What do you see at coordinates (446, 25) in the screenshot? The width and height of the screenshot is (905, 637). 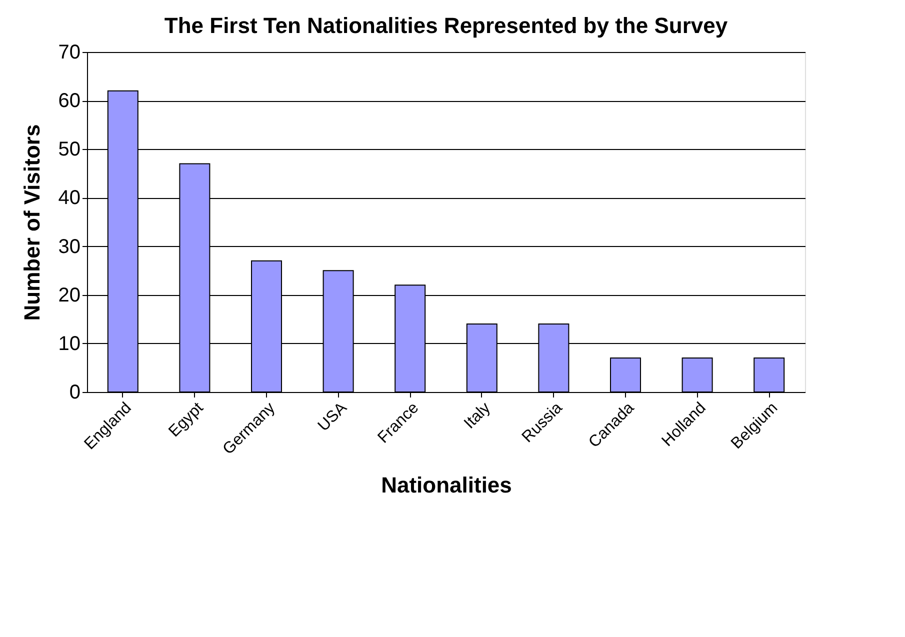 I see `chart-title: The First Ten Nationalities Represented by the Survey` at bounding box center [446, 25].